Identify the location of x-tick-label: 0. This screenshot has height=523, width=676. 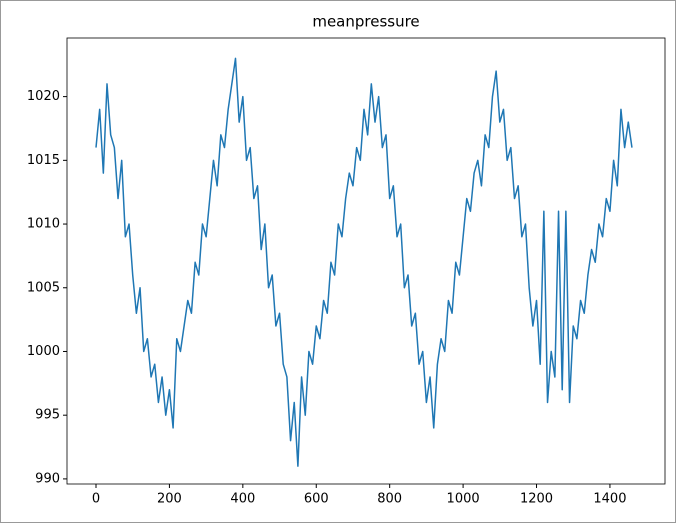
(96, 499).